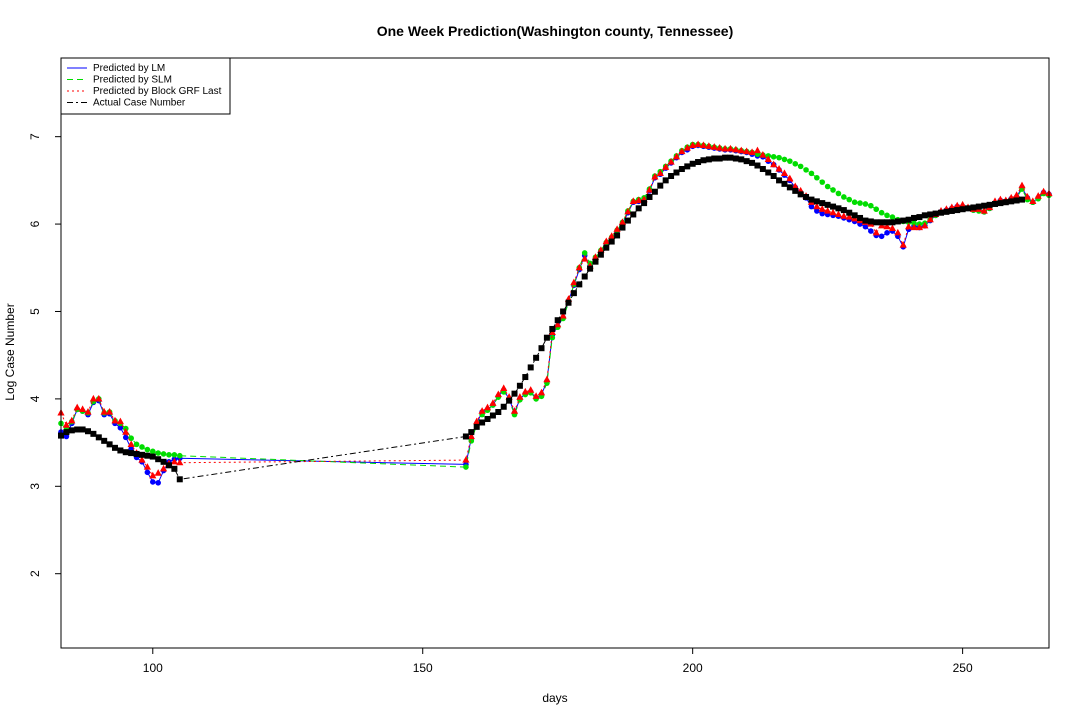 Image resolution: width=1080 pixels, height=720 pixels. Describe the element at coordinates (35, 223) in the screenshot. I see `y-tick-label: 6` at that location.